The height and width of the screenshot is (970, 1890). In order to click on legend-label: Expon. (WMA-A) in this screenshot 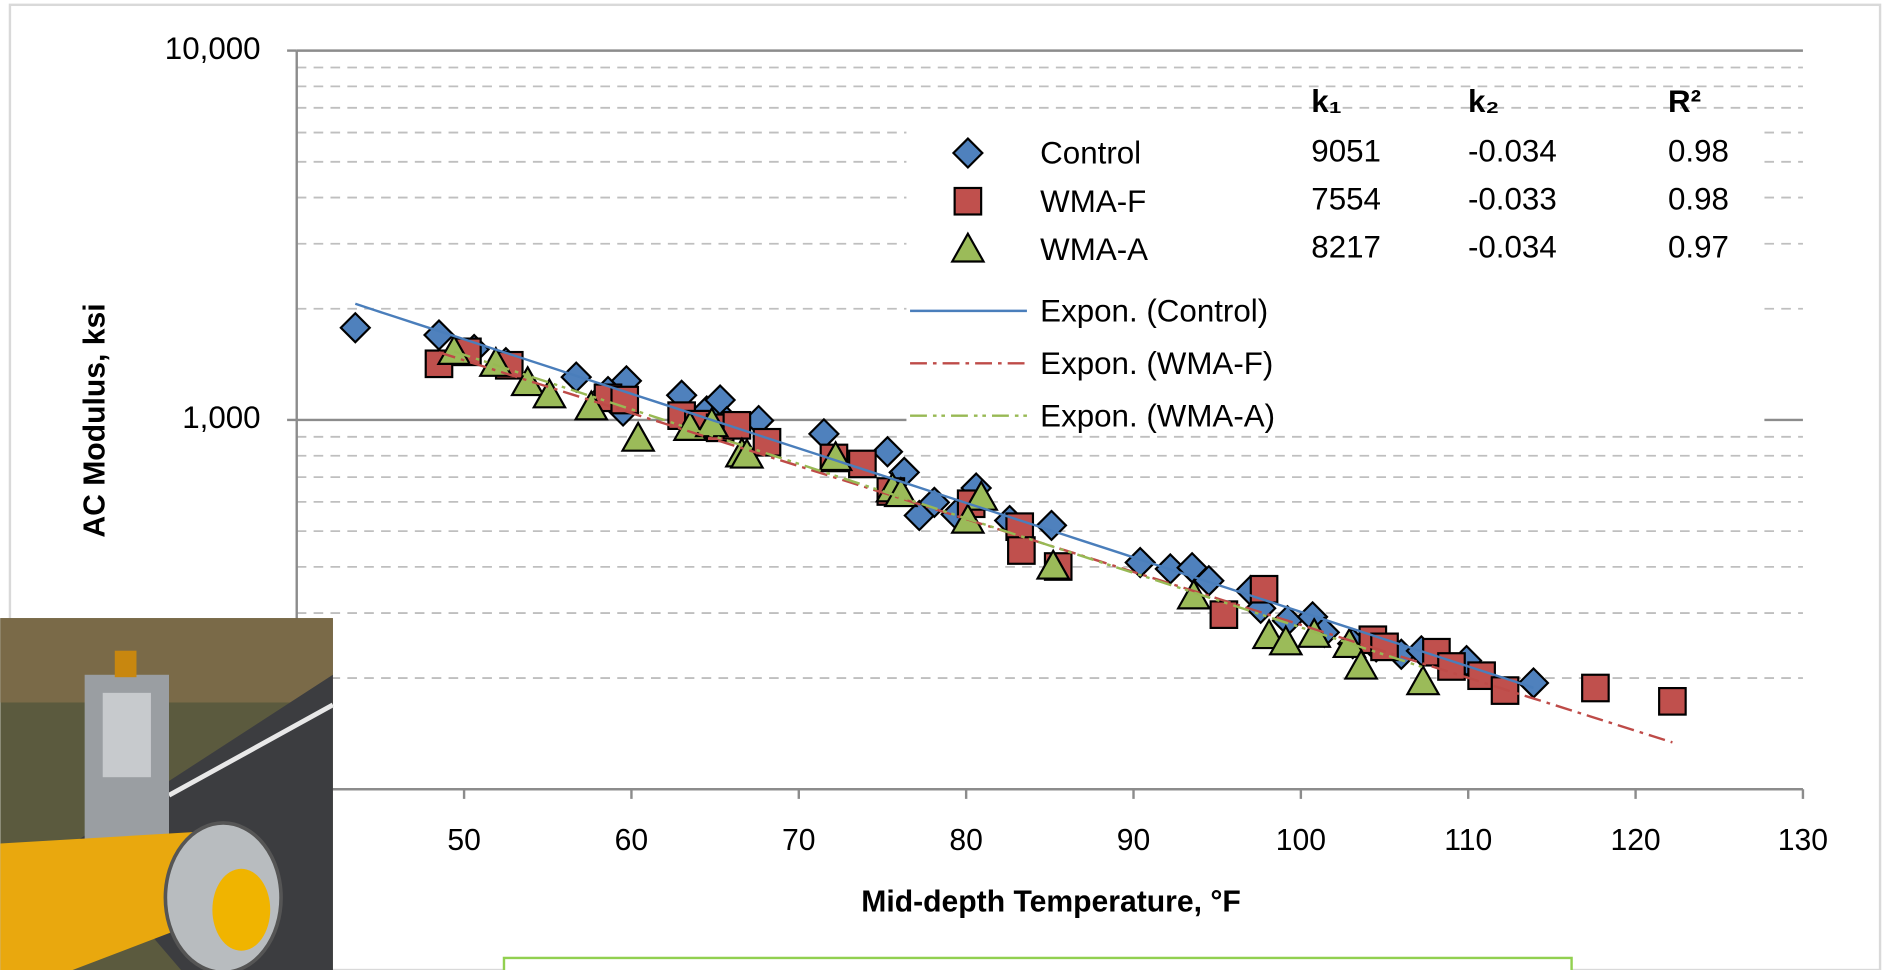, I will do `click(1157, 415)`.